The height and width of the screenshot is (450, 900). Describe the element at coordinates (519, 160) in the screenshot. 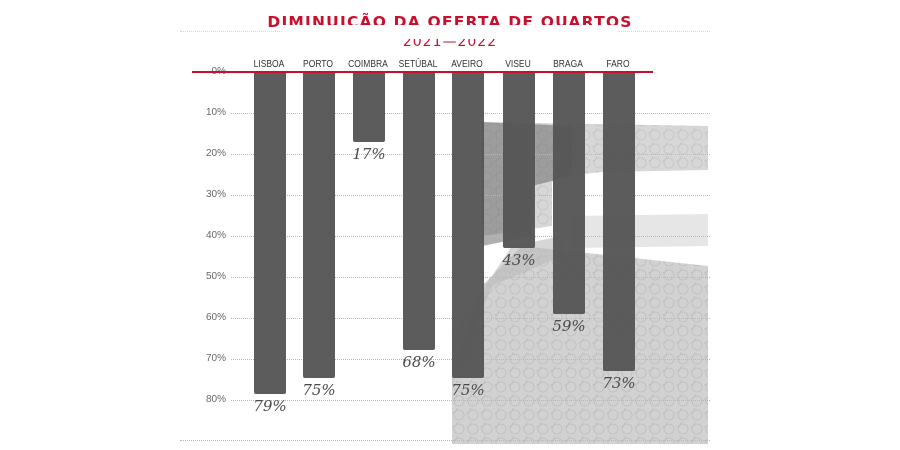

I see `bar-viseu` at that location.